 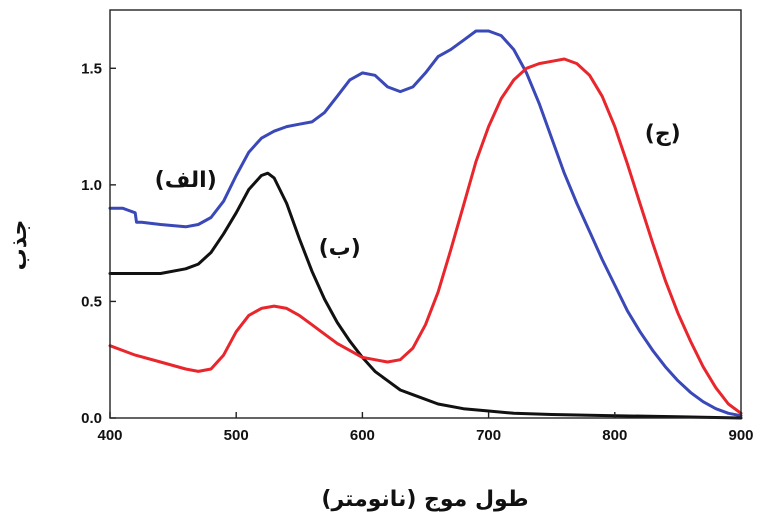 I want to click on series-label-1: (ب), so click(x=340, y=248).